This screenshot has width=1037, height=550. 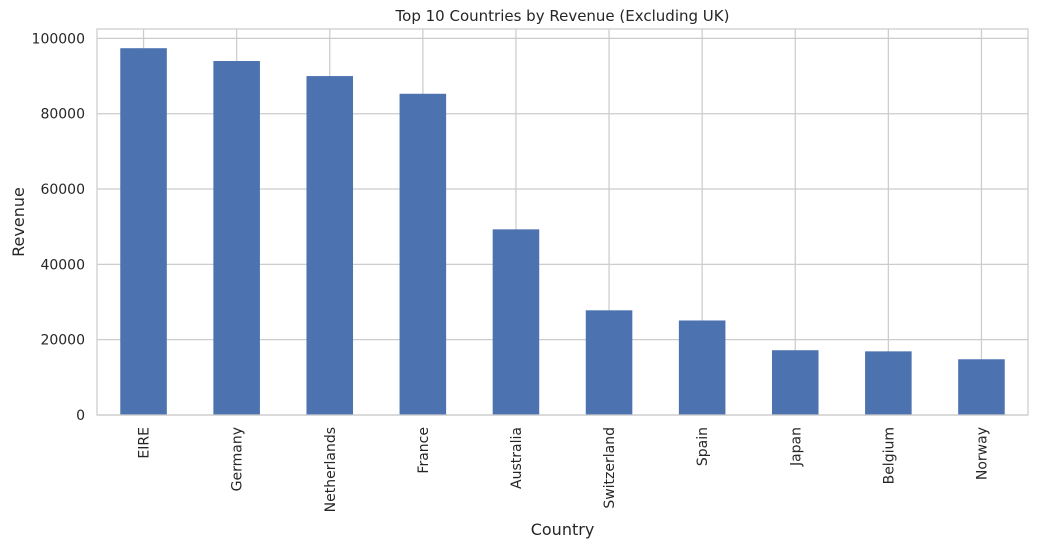 I want to click on bar-australia, so click(x=516, y=322).